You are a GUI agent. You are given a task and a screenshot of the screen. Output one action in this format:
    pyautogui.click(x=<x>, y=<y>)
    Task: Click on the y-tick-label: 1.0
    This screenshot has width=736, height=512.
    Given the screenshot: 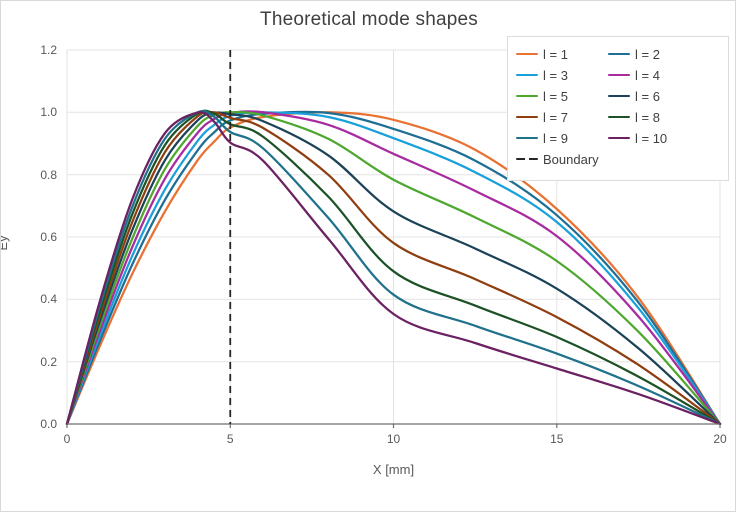 What is the action you would take?
    pyautogui.click(x=48, y=112)
    